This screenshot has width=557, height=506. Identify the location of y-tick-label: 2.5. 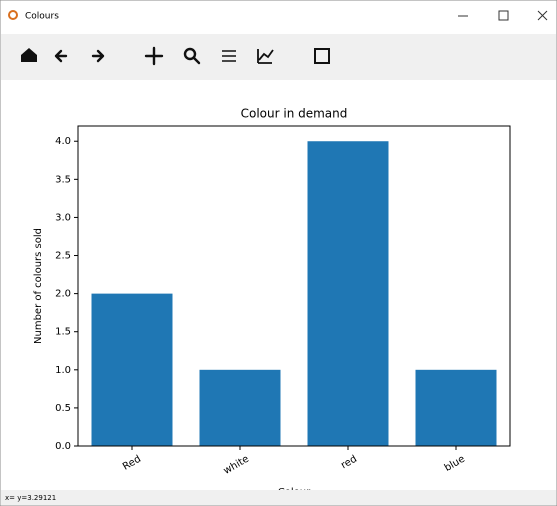
(63, 256).